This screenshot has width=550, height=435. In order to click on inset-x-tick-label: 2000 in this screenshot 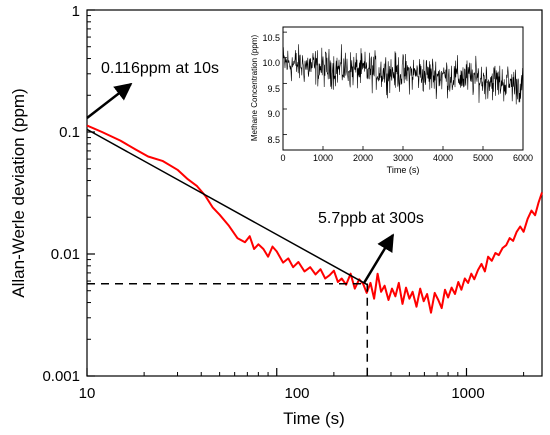, I will do `click(363, 158)`.